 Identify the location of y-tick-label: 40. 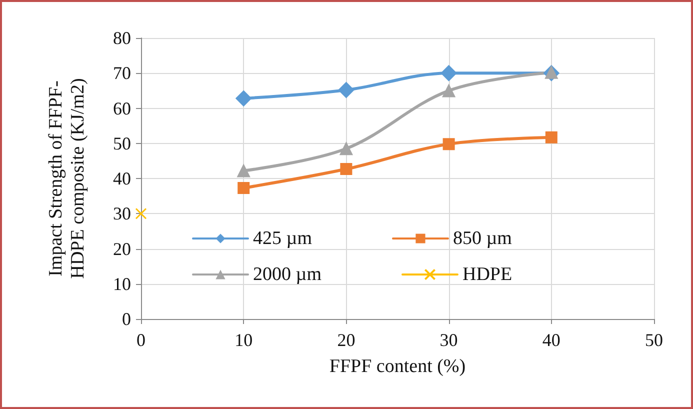
(122, 178).